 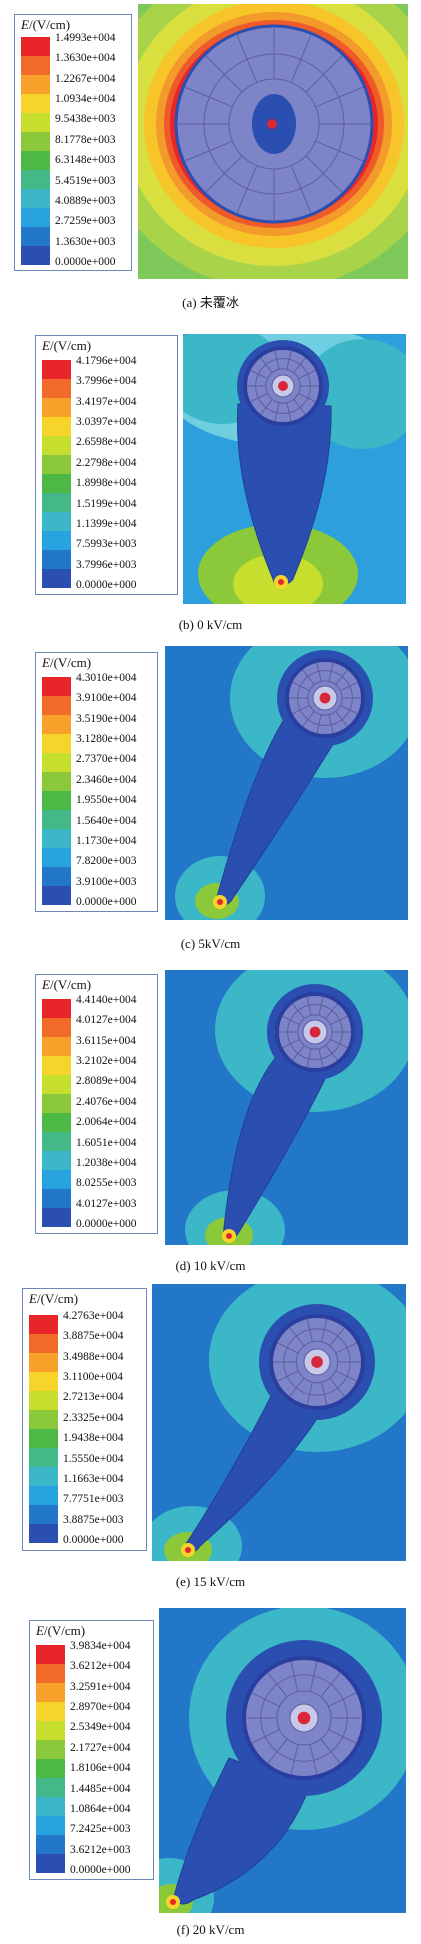 I want to click on legend-label: 3.9834e+004, so click(x=100, y=1646).